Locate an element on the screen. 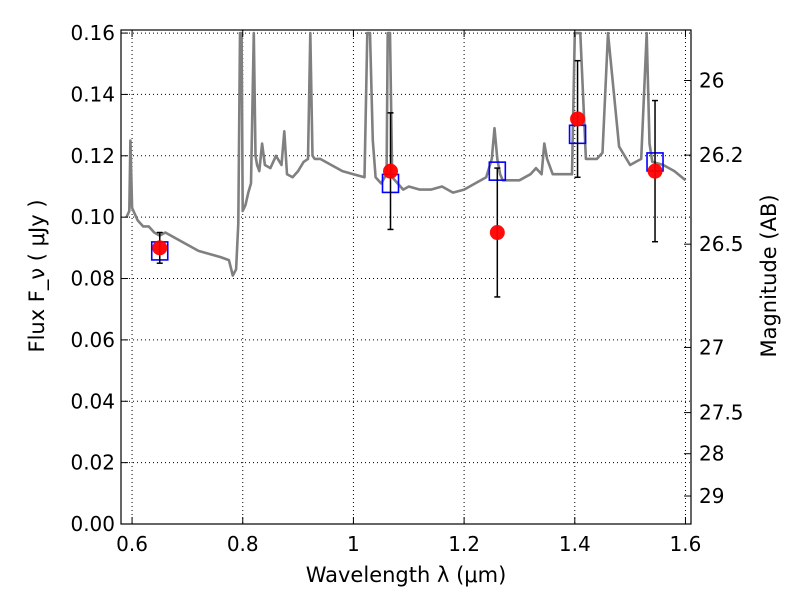  mag-tick-label: 26.5 is located at coordinates (721, 244).